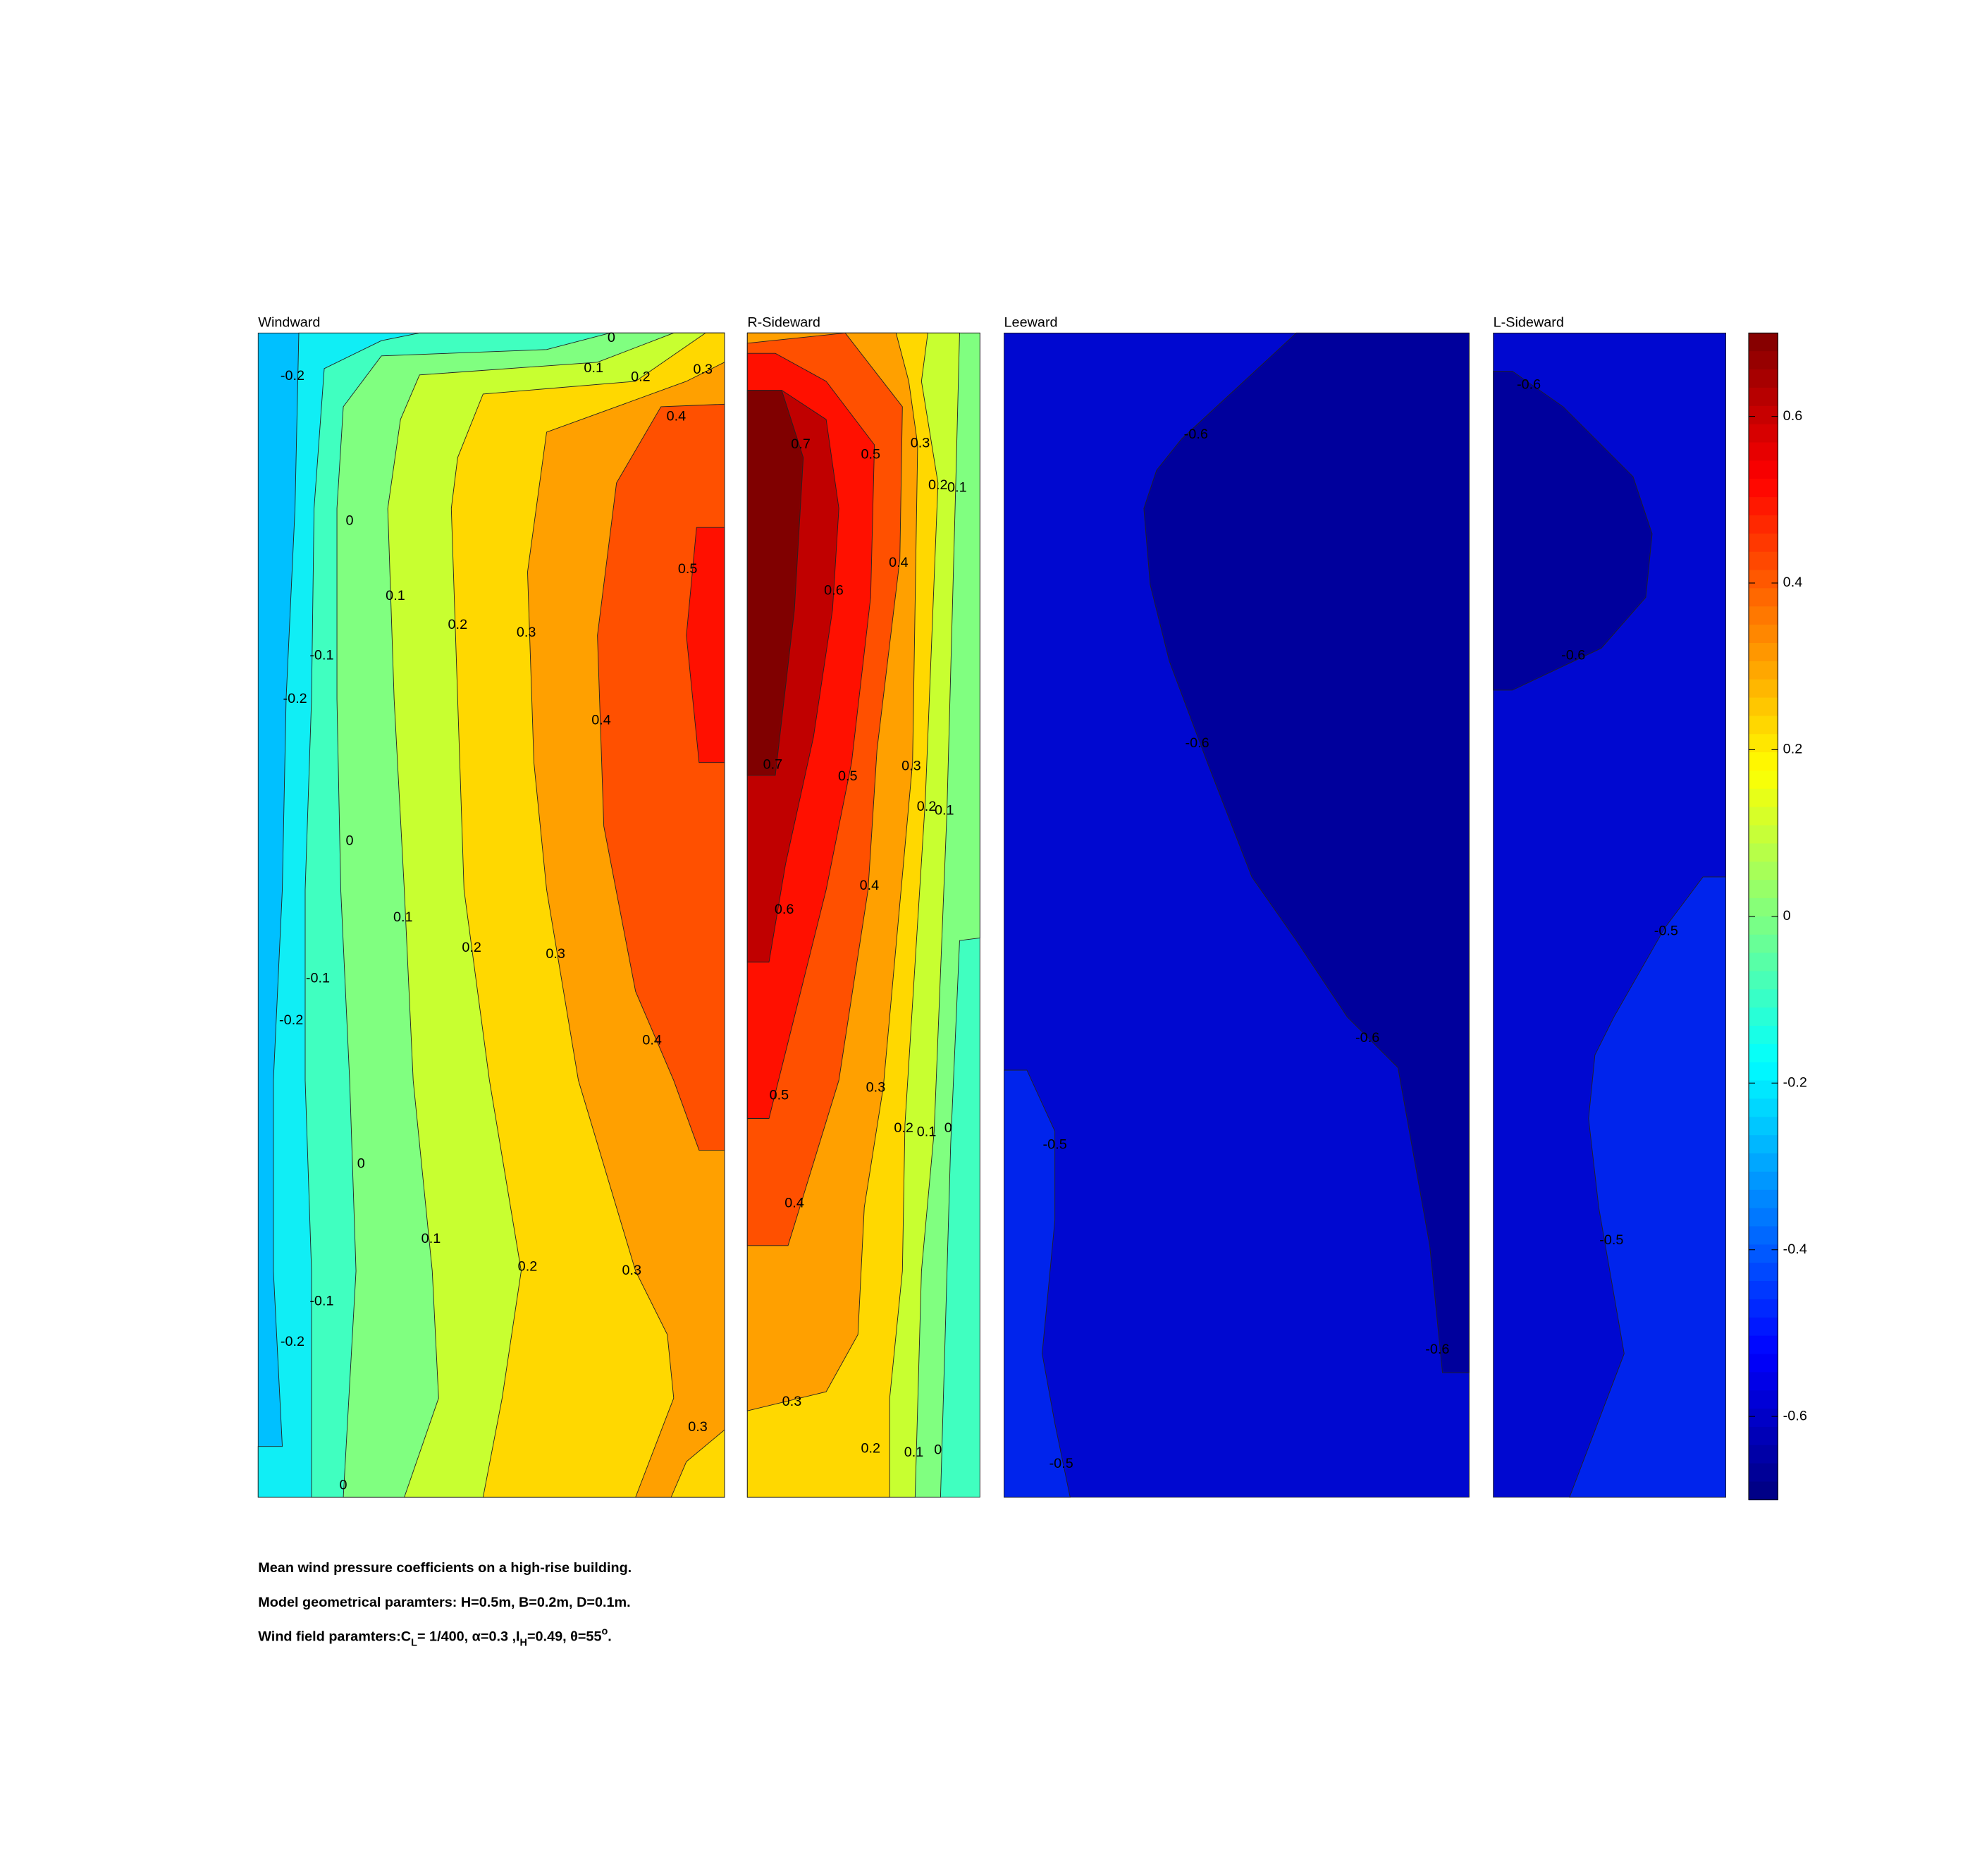 The image size is (1970, 1876). Describe the element at coordinates (1795, 1083) in the screenshot. I see `colorbar-tick-label: -0.2` at that location.